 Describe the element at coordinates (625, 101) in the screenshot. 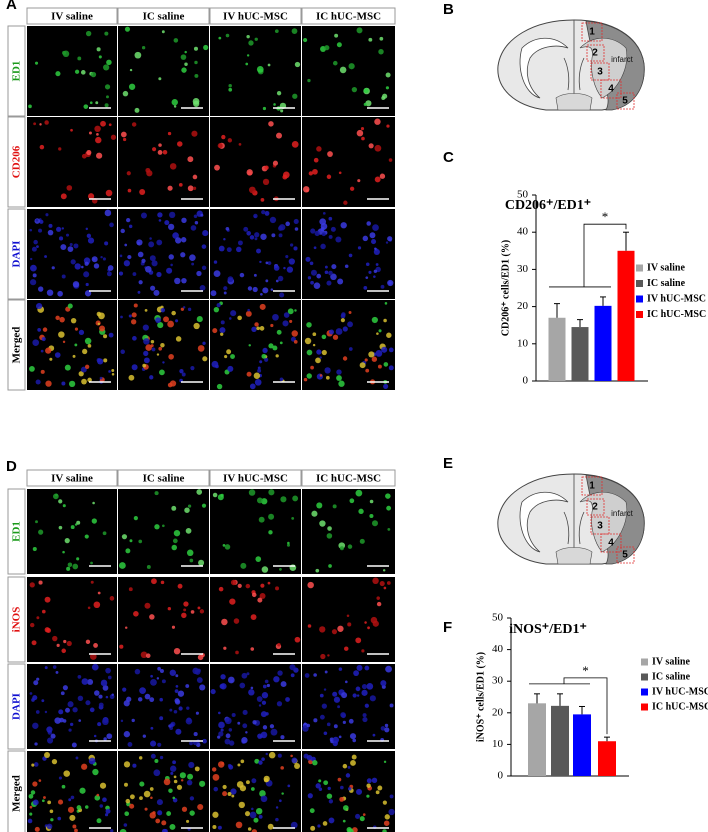

I see `region-label: 5` at that location.